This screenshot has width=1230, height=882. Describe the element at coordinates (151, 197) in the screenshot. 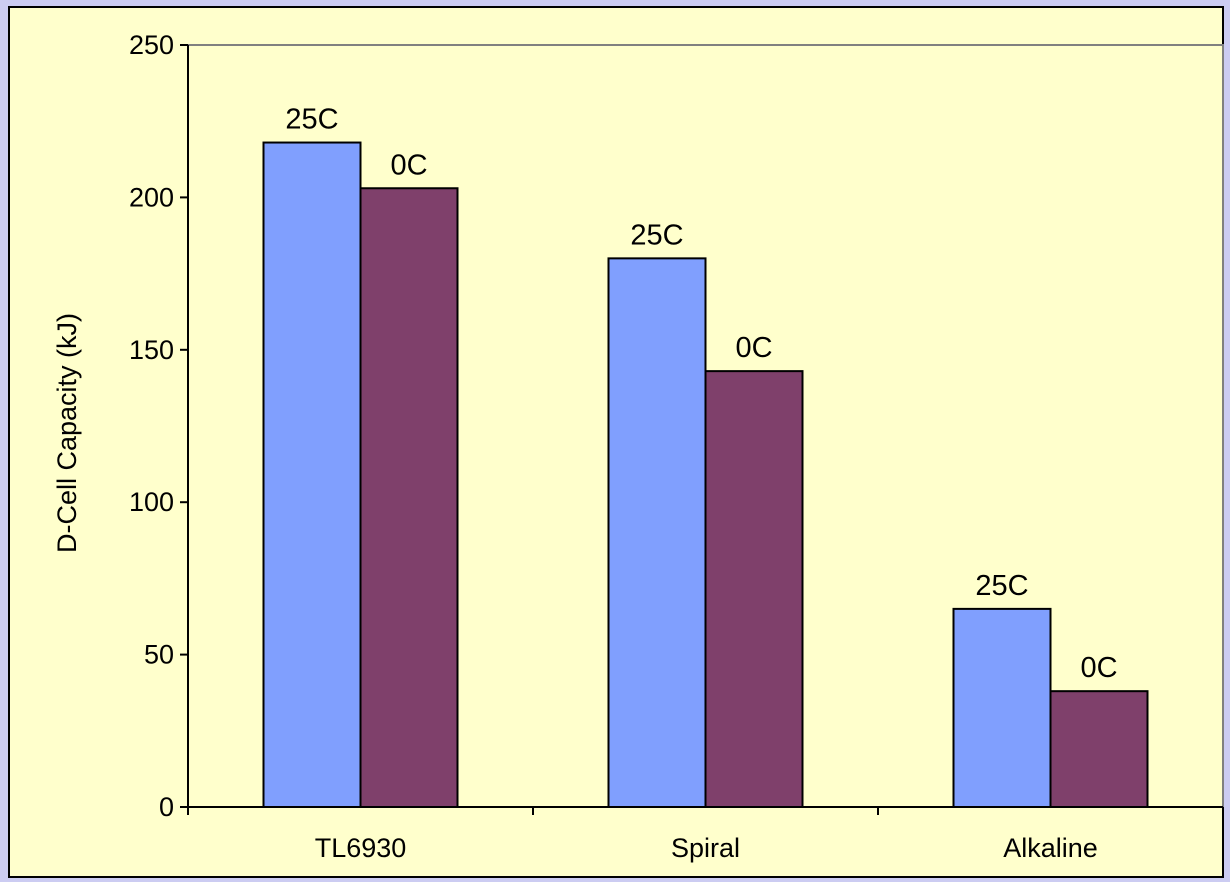

I see `y-tick-label: 200` at that location.